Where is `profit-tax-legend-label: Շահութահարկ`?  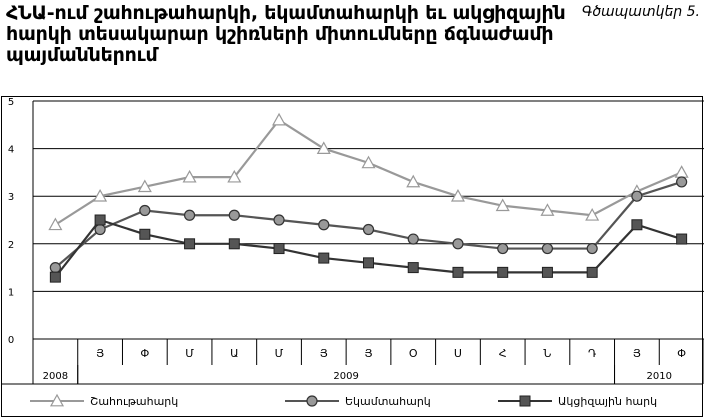 profit-tax-legend-label: Շահութահարկ is located at coordinates (134, 401).